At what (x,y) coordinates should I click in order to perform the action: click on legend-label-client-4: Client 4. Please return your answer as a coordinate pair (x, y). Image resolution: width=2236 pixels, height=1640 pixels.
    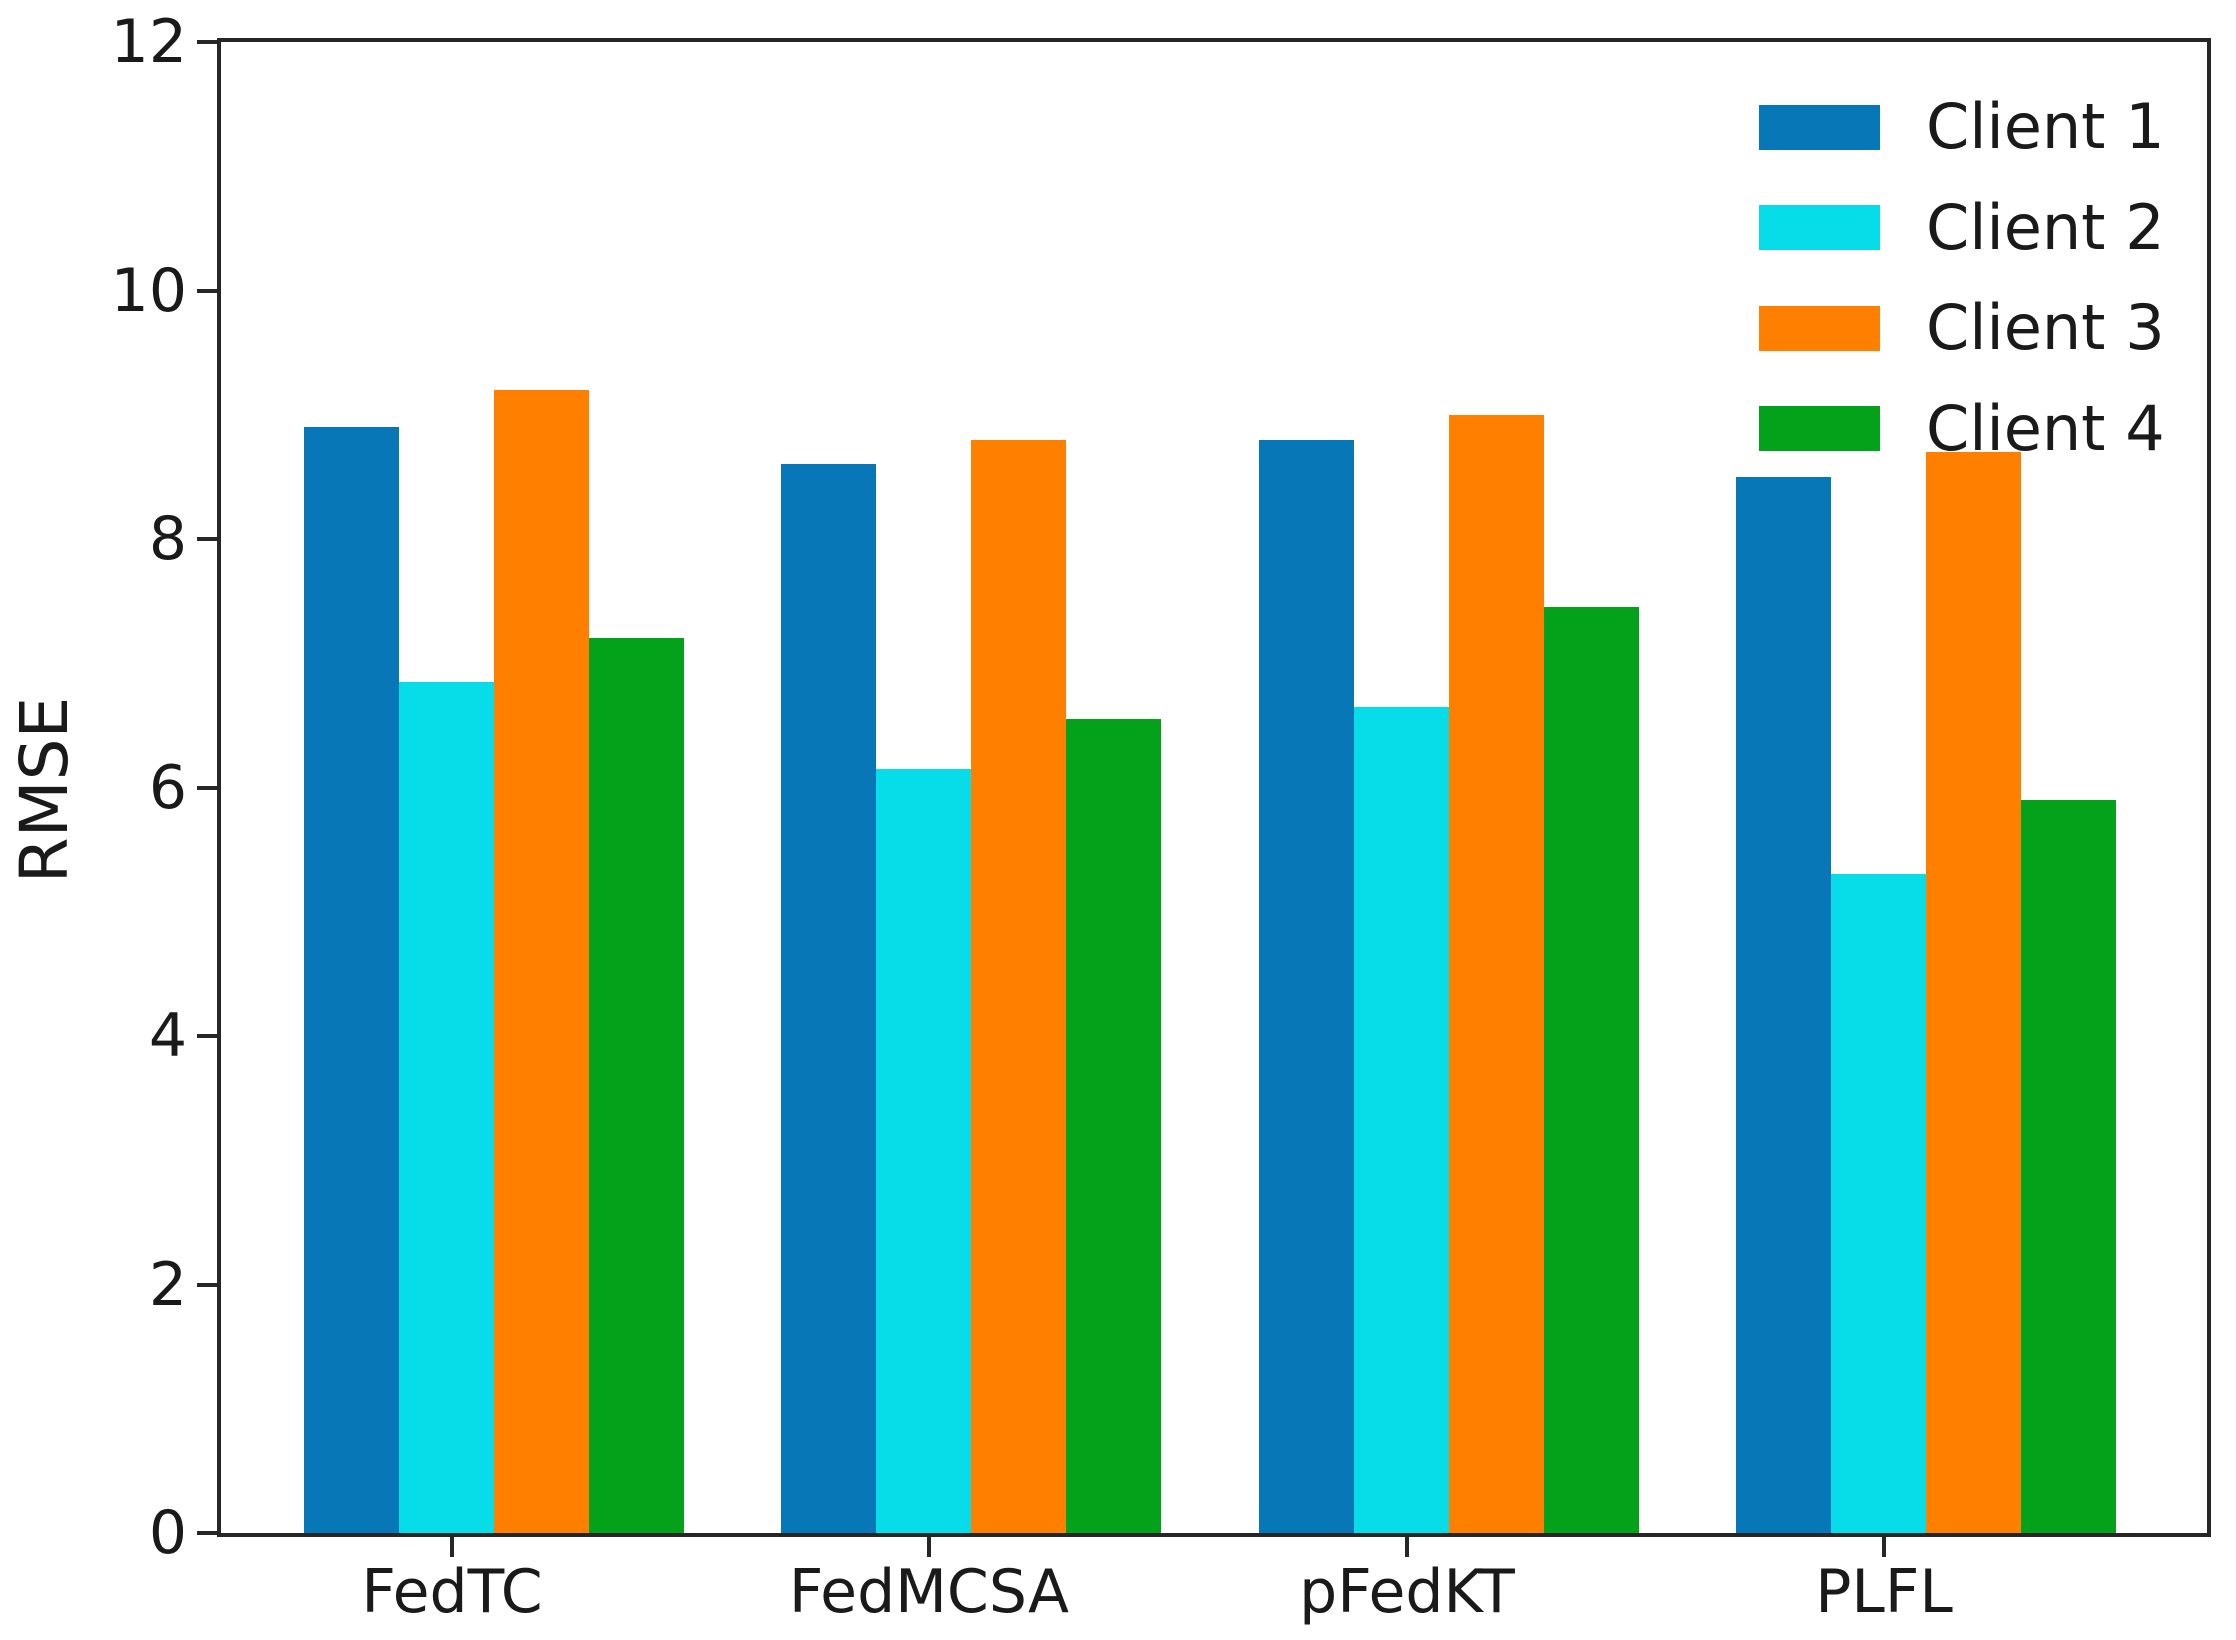
    Looking at the image, I should click on (2045, 428).